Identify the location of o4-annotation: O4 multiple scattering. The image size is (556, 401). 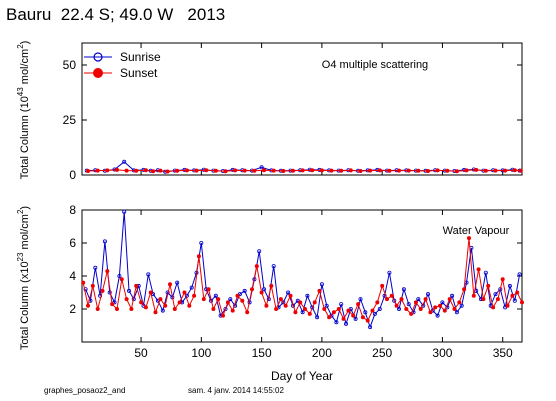
(375, 65).